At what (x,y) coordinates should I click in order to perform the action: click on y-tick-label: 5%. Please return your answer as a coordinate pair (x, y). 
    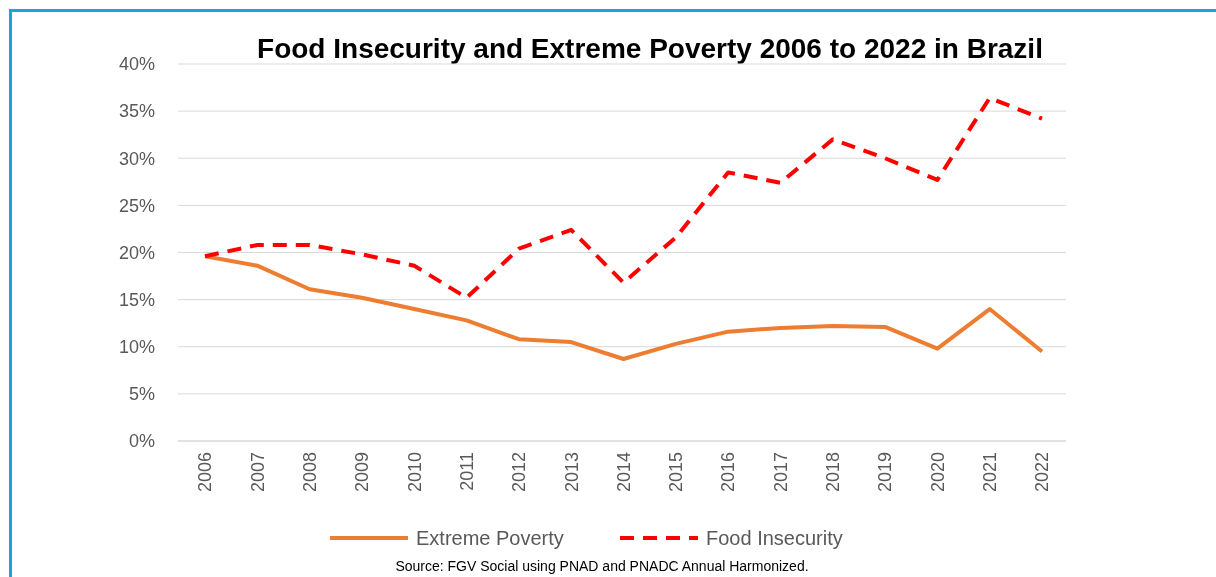
    Looking at the image, I should click on (141, 394).